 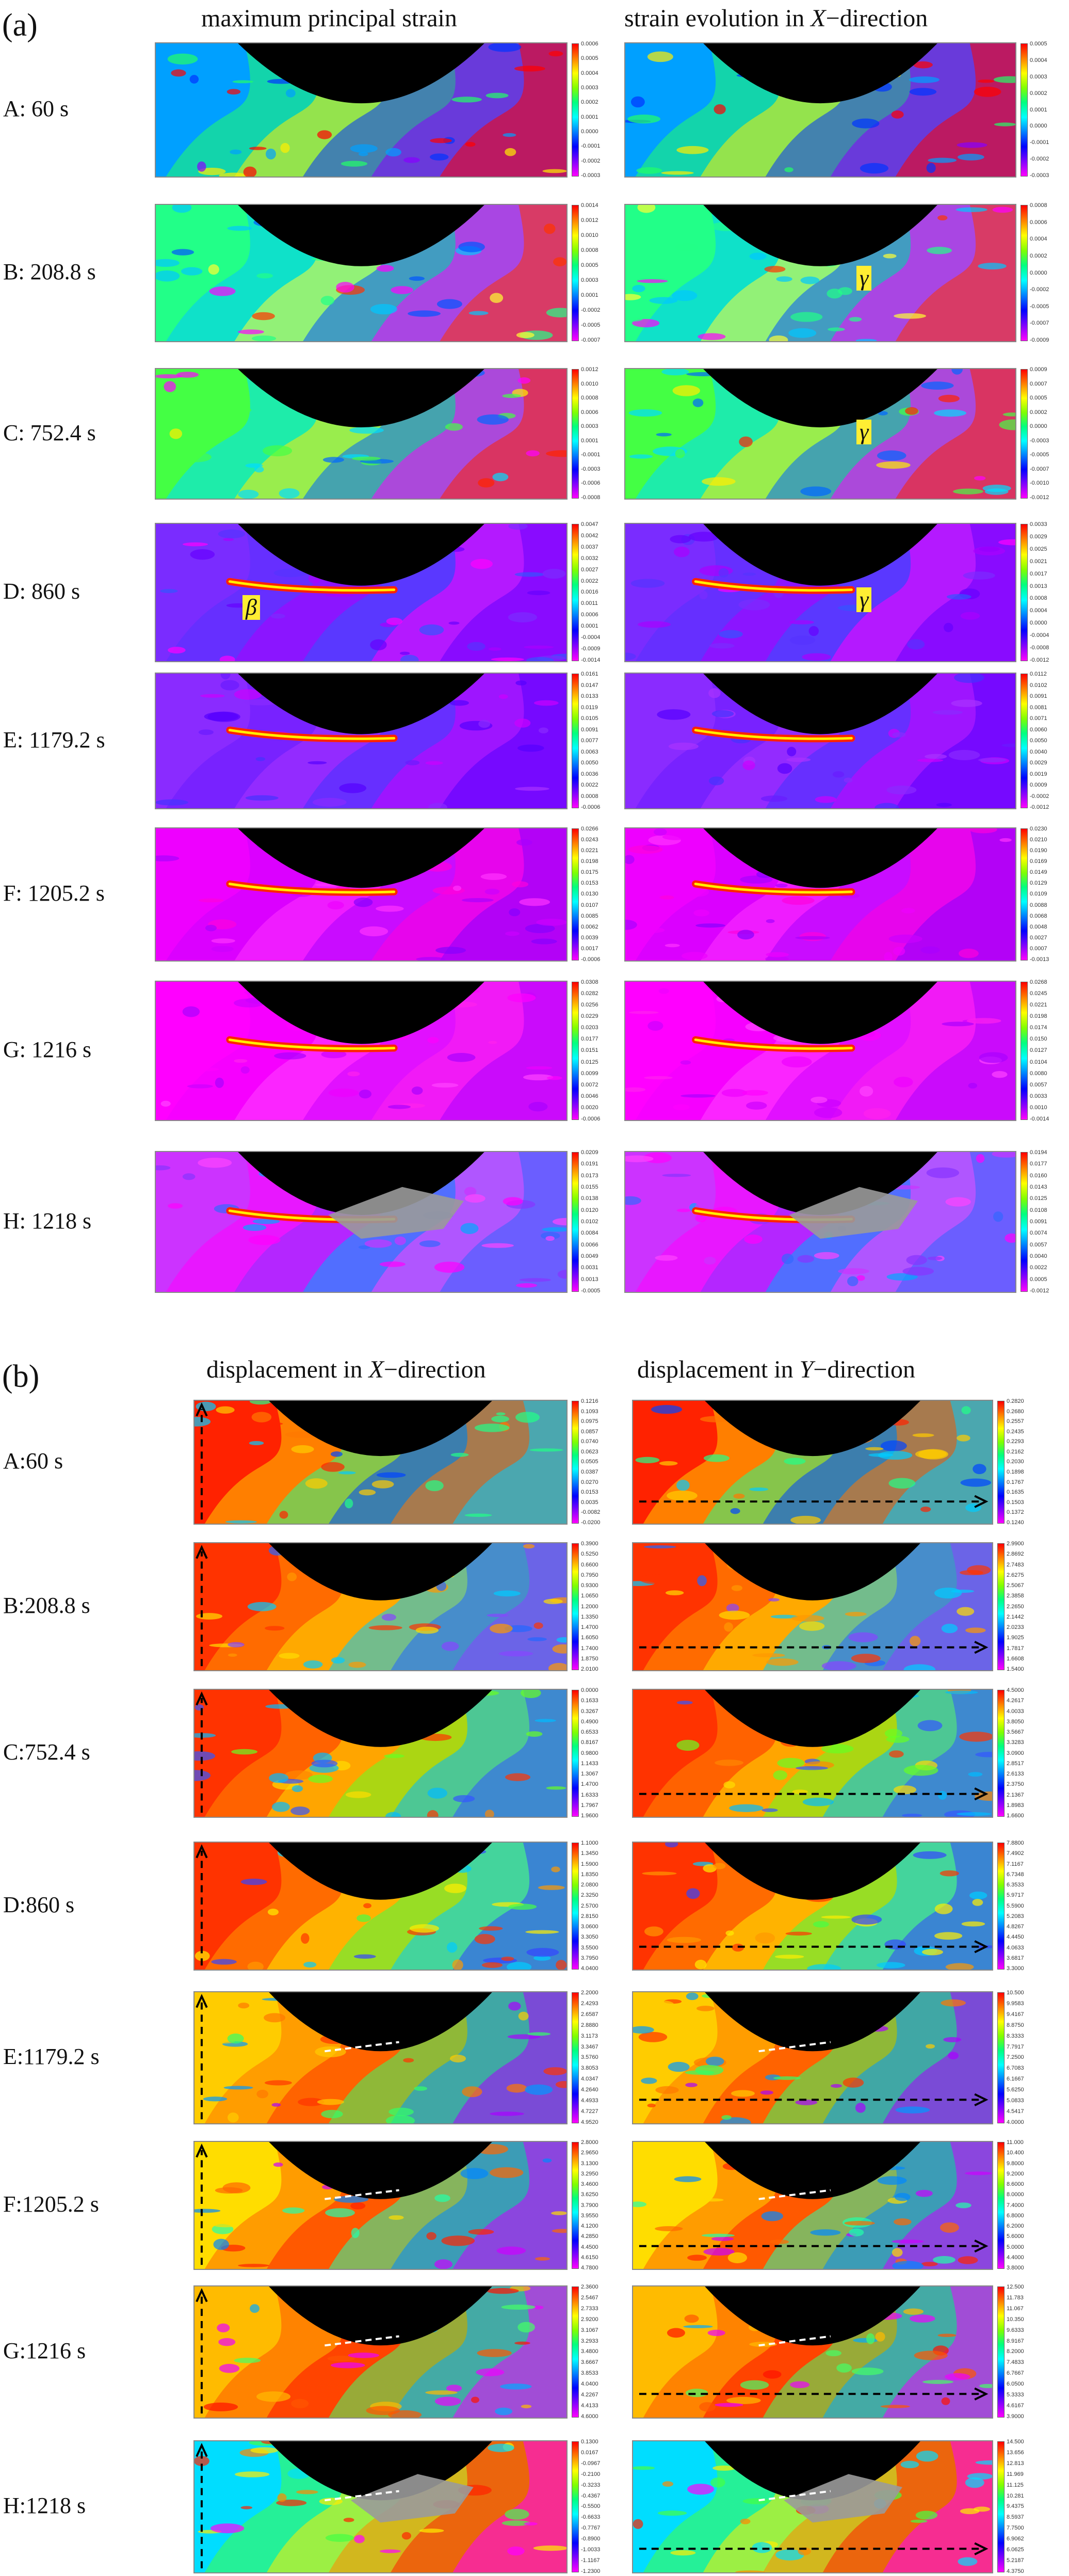 What do you see at coordinates (589, 1648) in the screenshot?
I see `colorbar-tick-label: 1.7400` at bounding box center [589, 1648].